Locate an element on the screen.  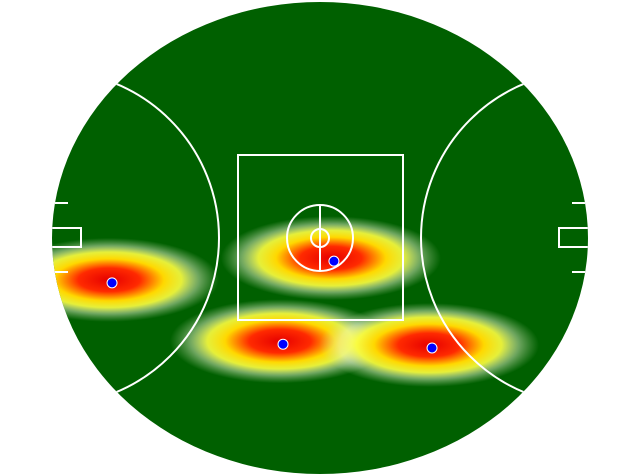
centre-square is located at coordinates (320, 237).